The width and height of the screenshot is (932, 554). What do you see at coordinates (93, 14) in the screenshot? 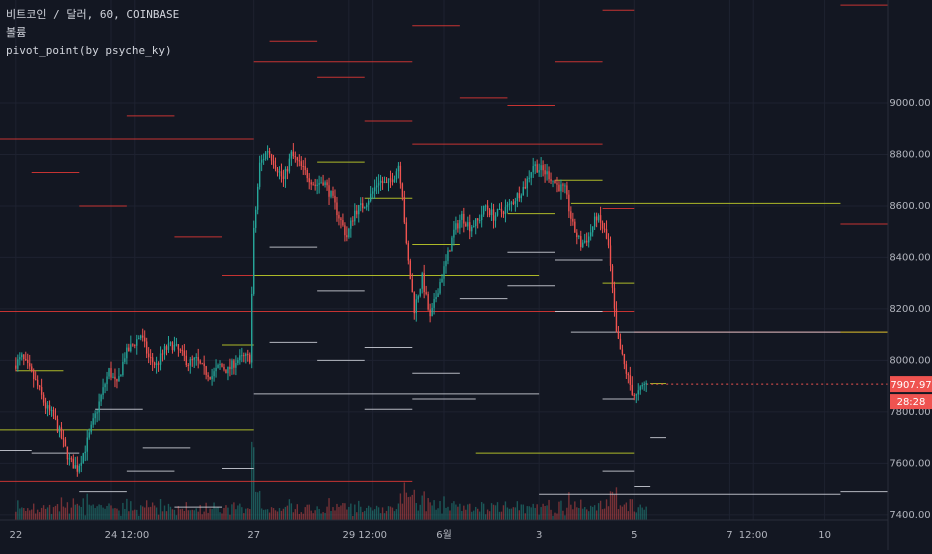
I see `legend-symbol: 비트코인 / 달러, 60, COINBASE` at bounding box center [93, 14].